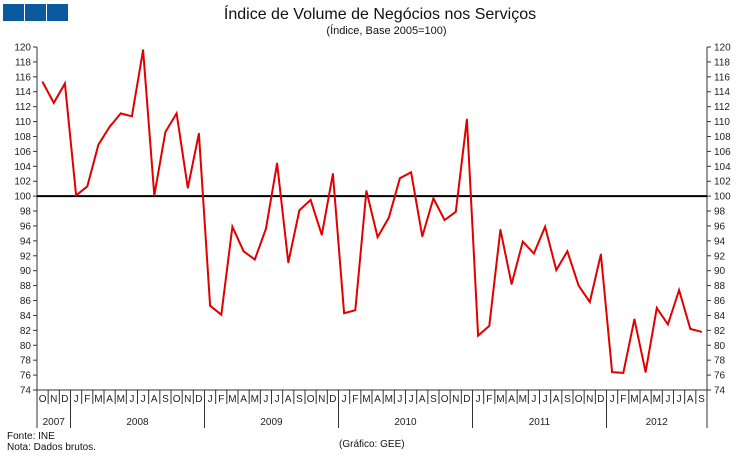 The width and height of the screenshot is (748, 457). What do you see at coordinates (722, 197) in the screenshot?
I see `y-tick-label-right: 100` at bounding box center [722, 197].